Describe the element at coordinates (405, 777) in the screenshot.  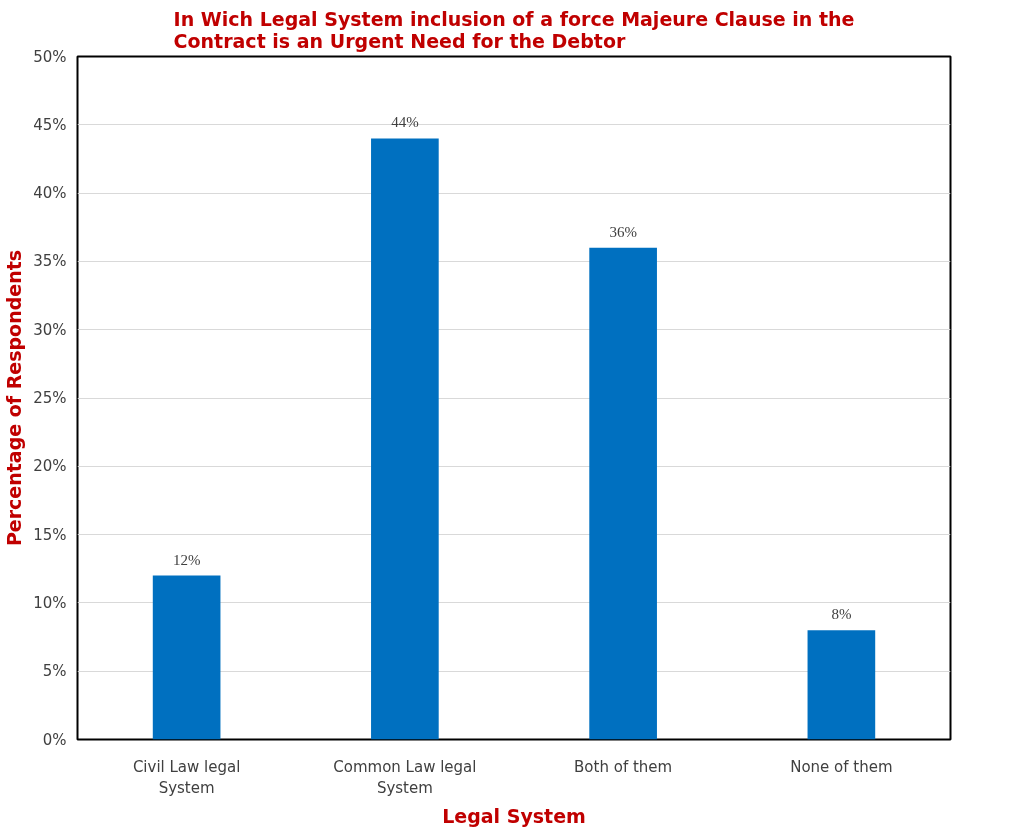
I see `x-tick-label: Common Law legal System` at that location.